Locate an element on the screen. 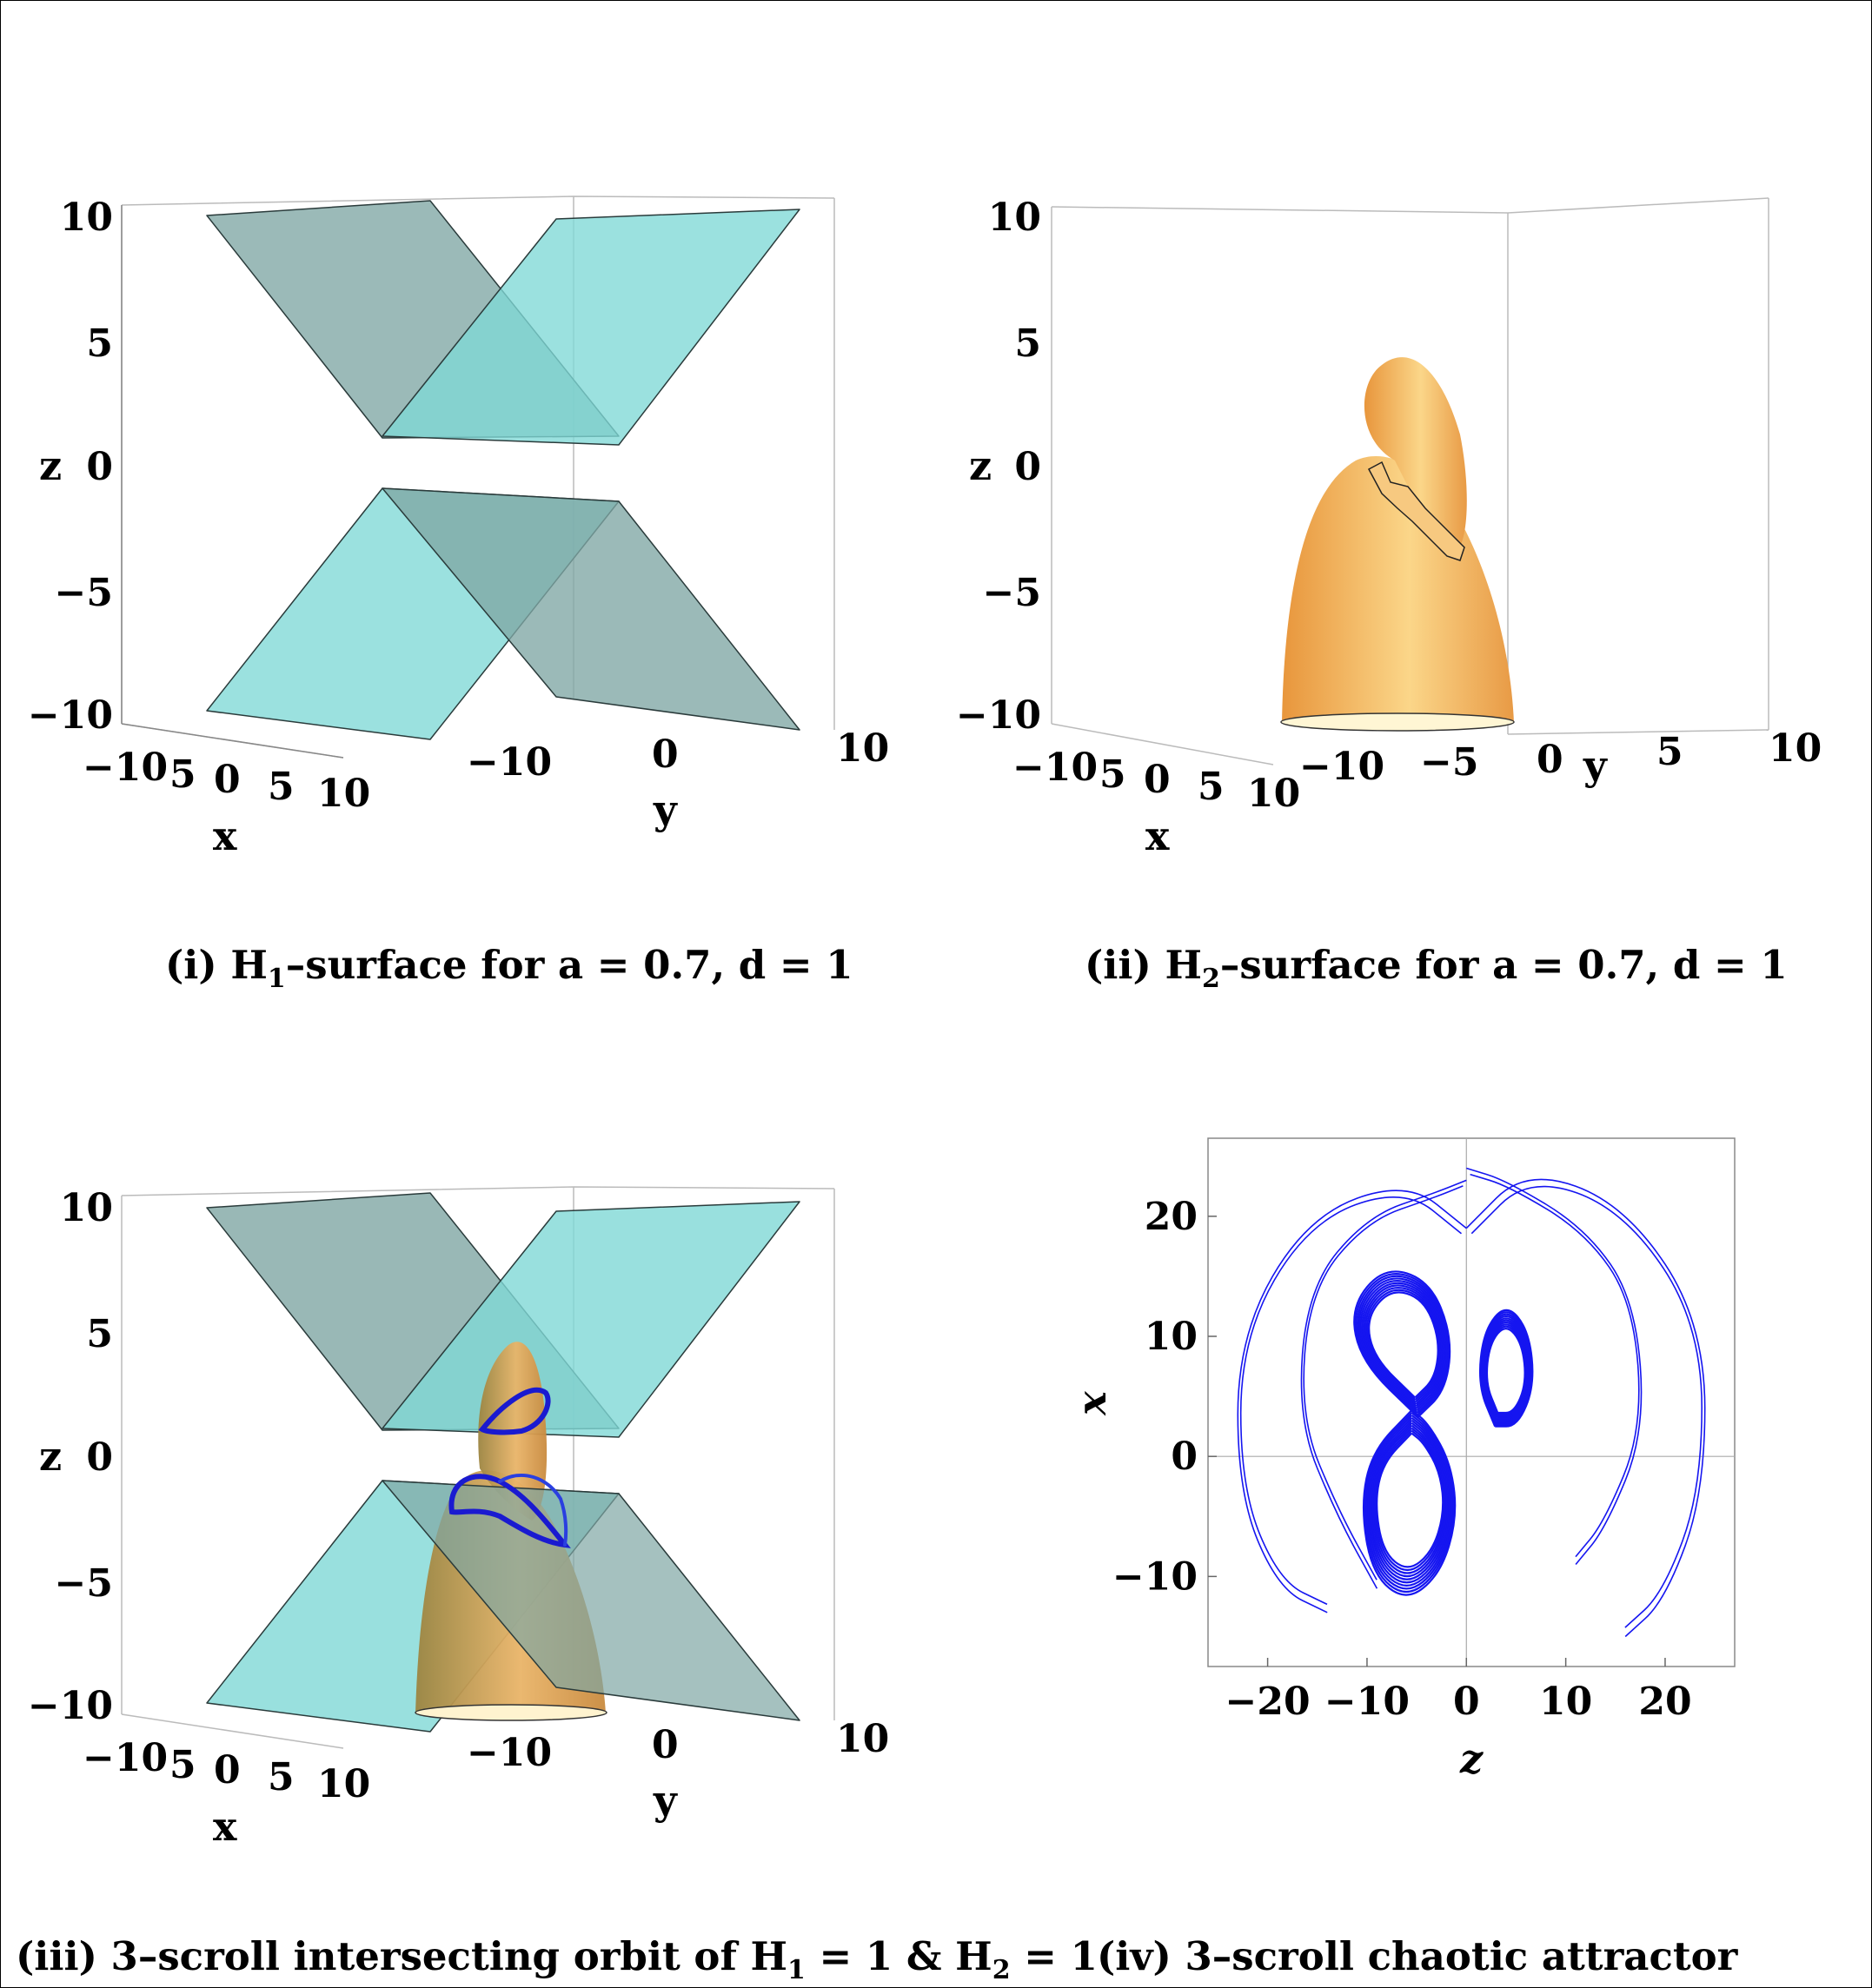  panel-i-y-ticks: −10 0 10 y is located at coordinates (678, 779).